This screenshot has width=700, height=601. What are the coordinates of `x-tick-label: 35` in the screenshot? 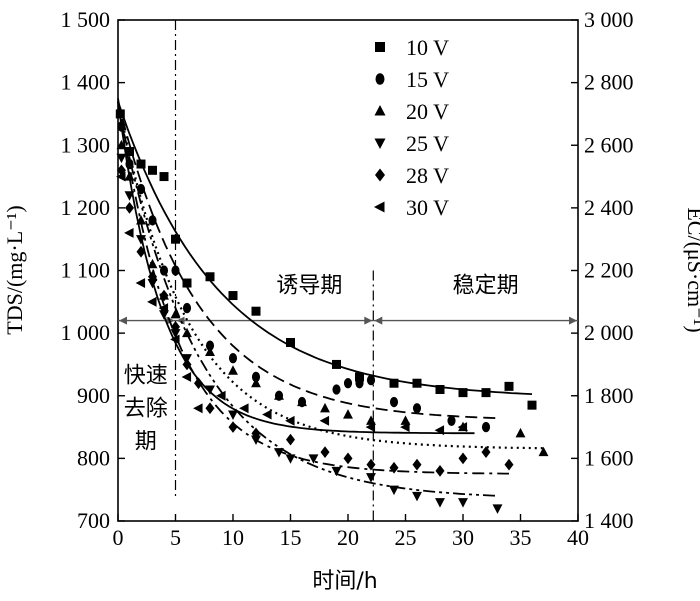 It's located at (521, 537).